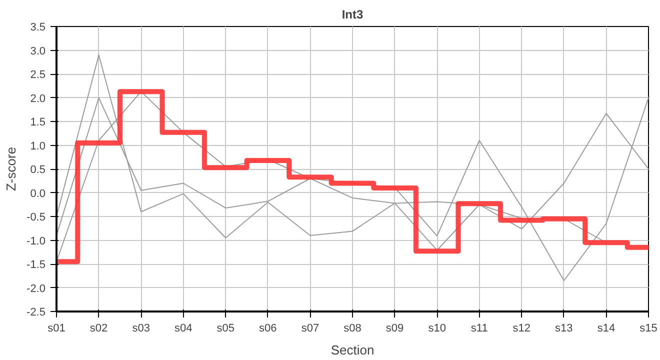 The image size is (660, 360). What do you see at coordinates (99, 328) in the screenshot?
I see `x-tick-label: s02` at bounding box center [99, 328].